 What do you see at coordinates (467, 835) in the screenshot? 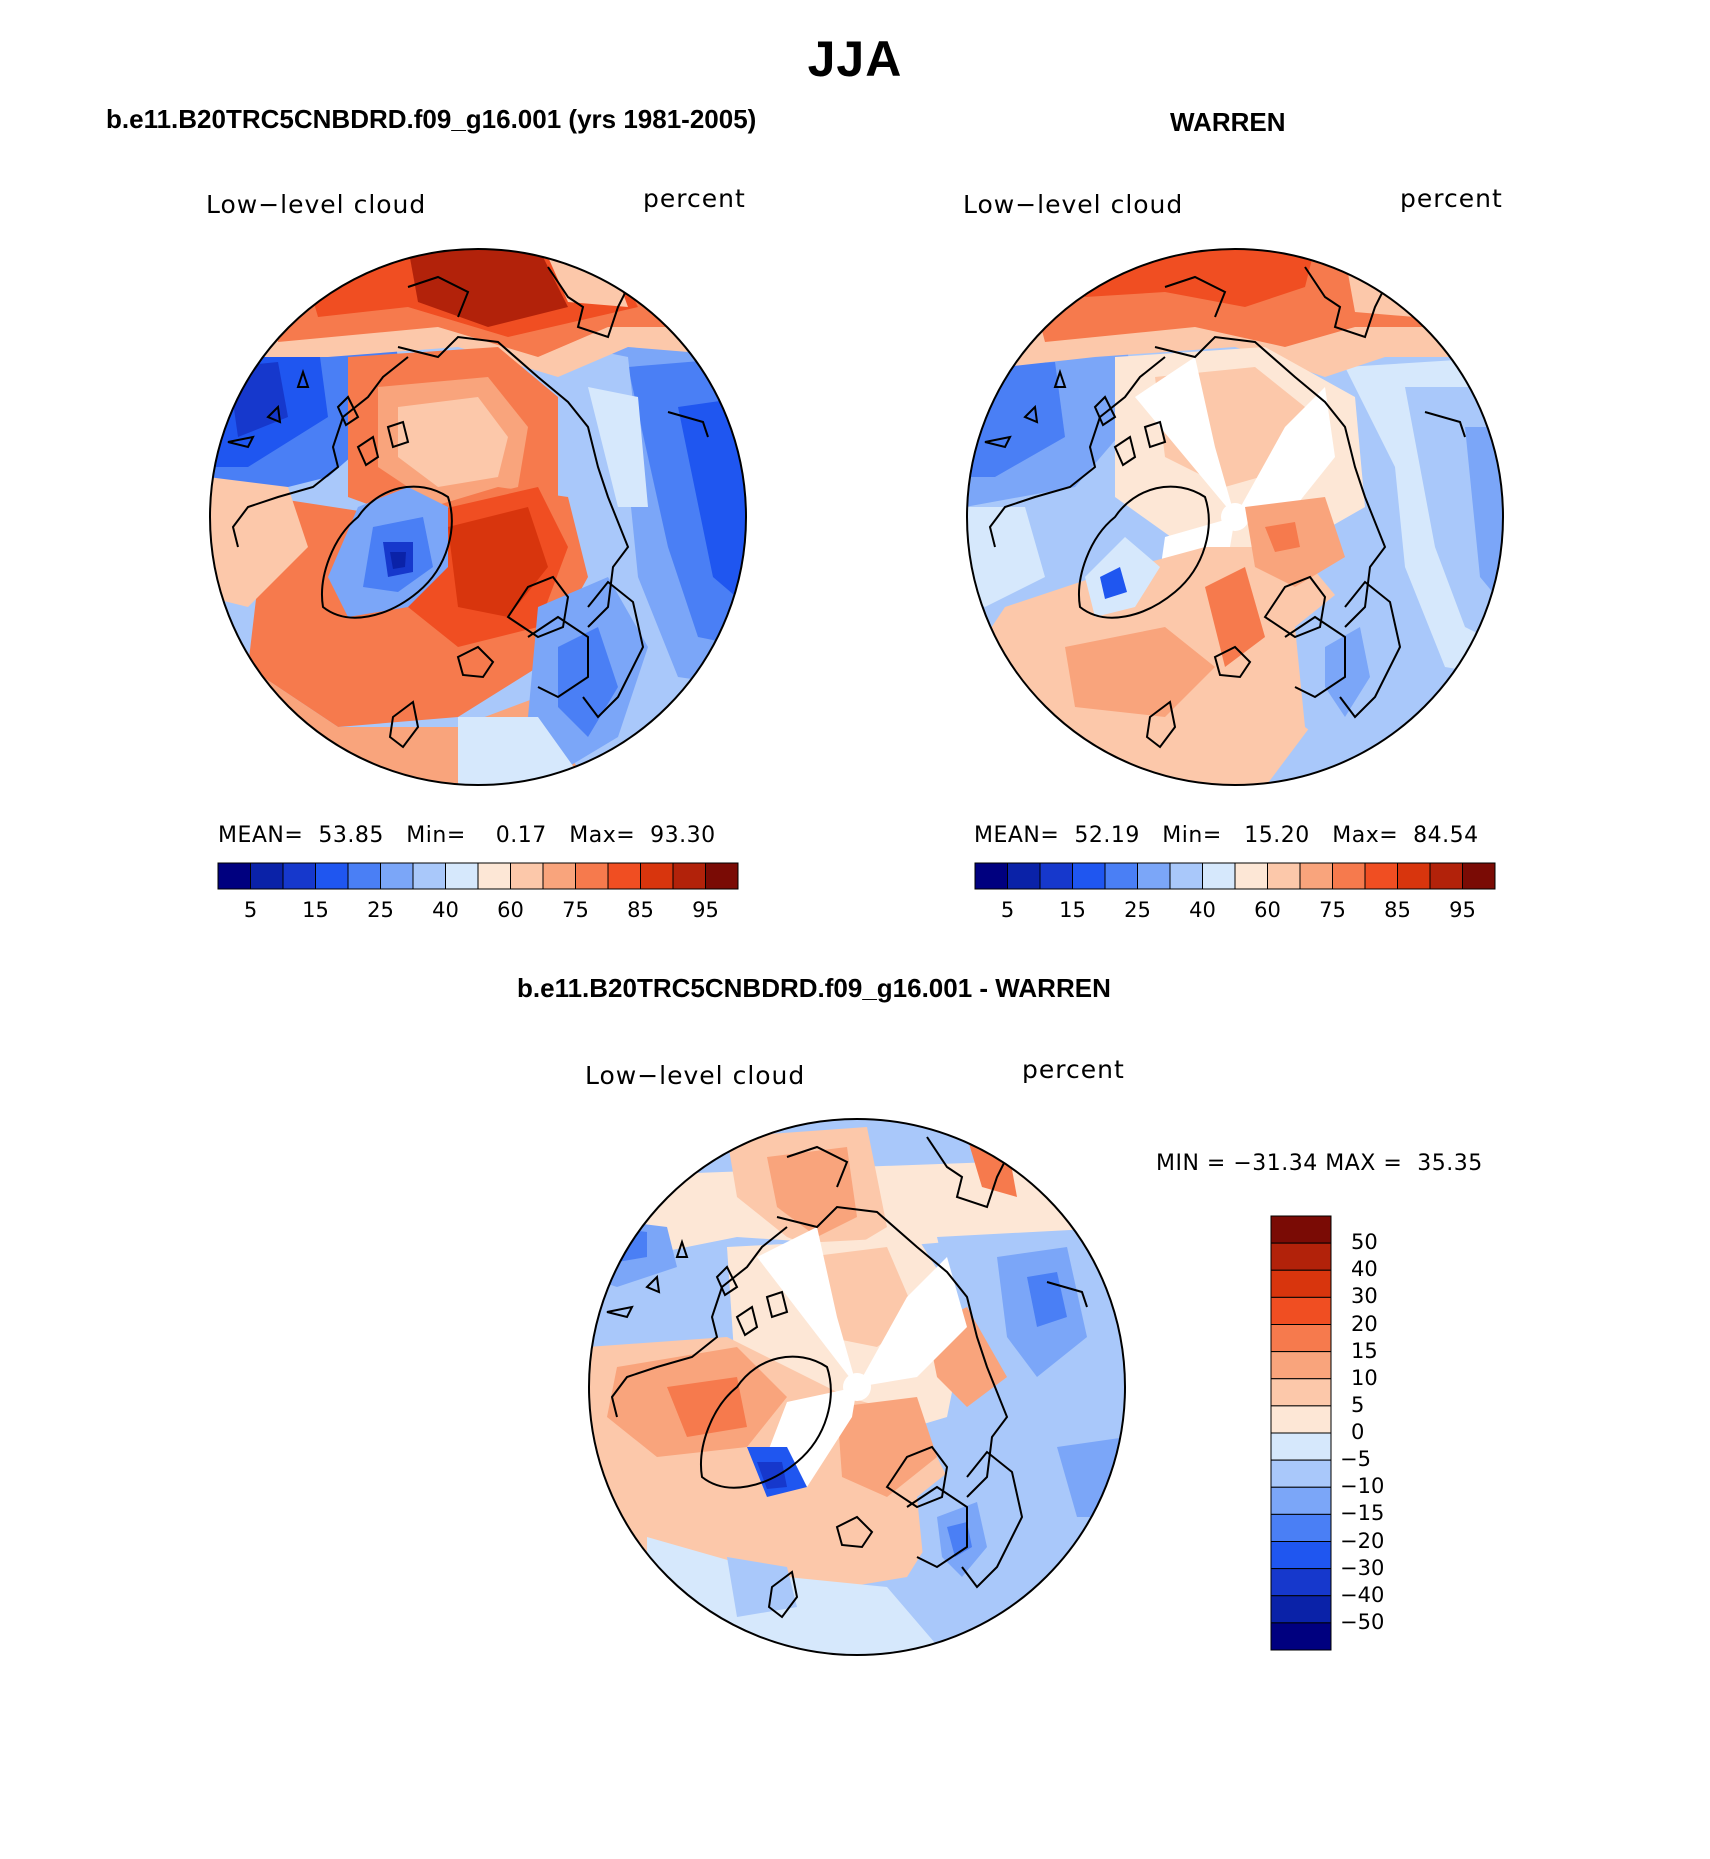
I see `panel1-stats: MEAN= 53.85 Min= 0.17 Max= 93.30` at bounding box center [467, 835].